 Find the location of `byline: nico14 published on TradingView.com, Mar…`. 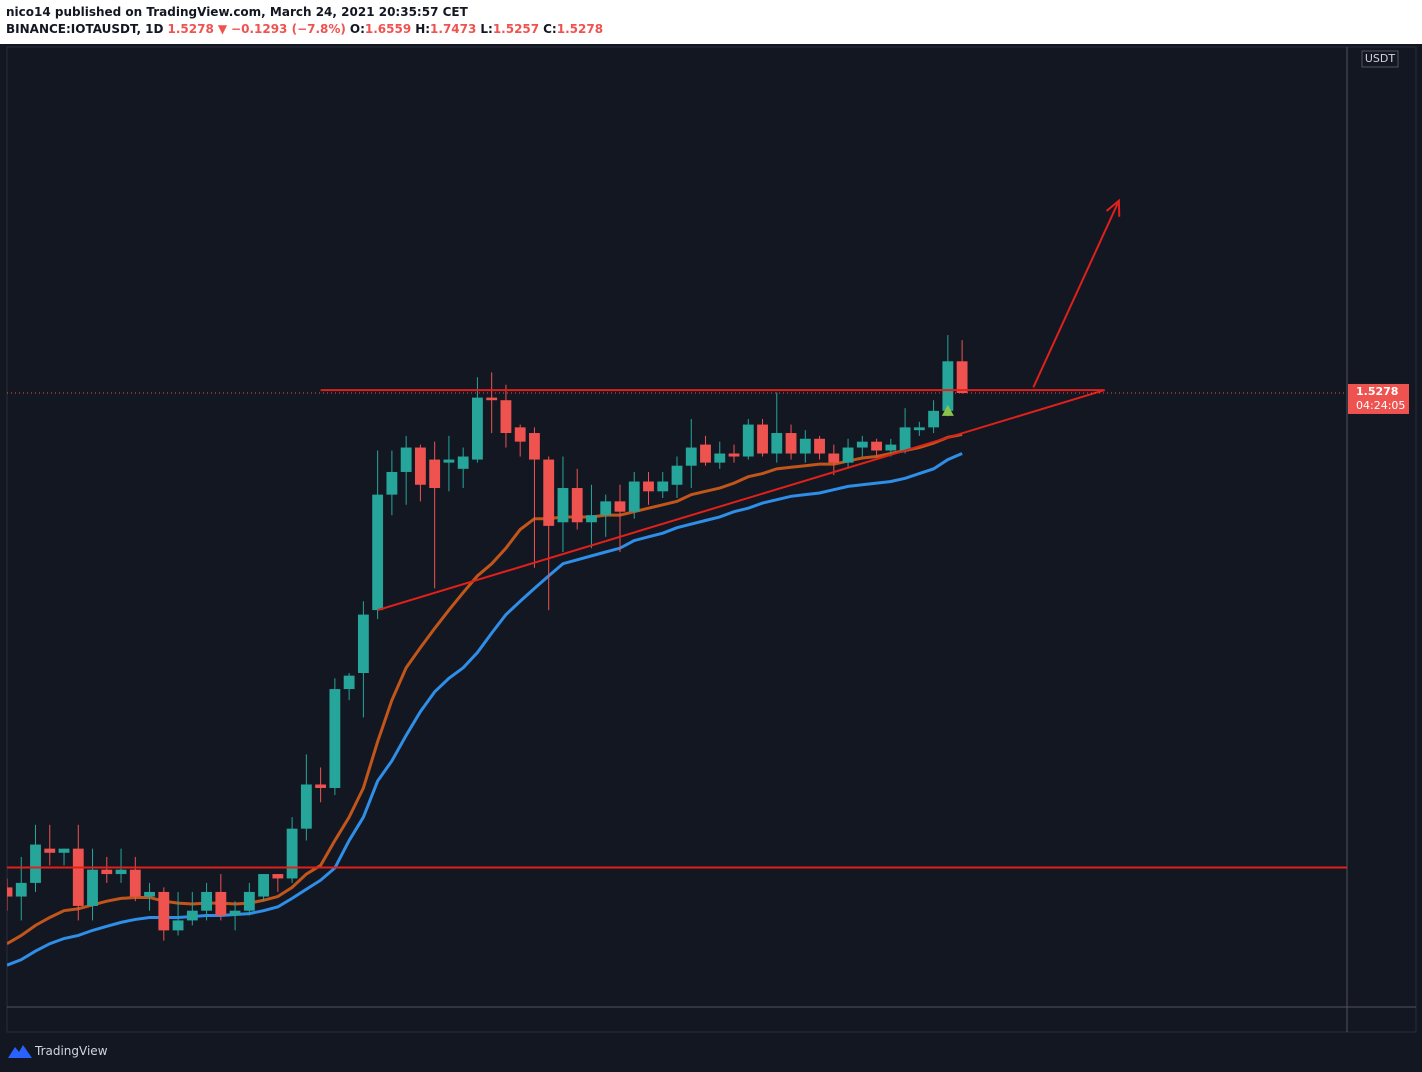

byline: nico14 published on TradingView.com, Mar… is located at coordinates (237, 12).